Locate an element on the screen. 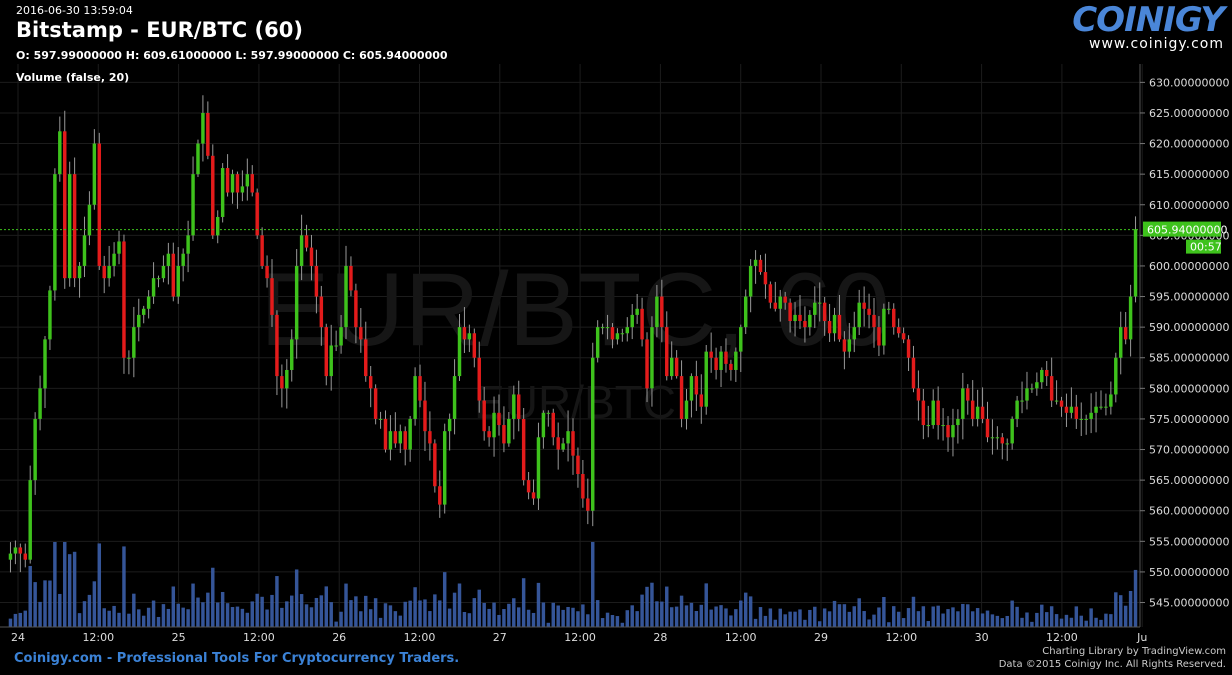 This screenshot has width=1232, height=675. volume-indicator-label: Volume (false, 20) is located at coordinates (73, 77).